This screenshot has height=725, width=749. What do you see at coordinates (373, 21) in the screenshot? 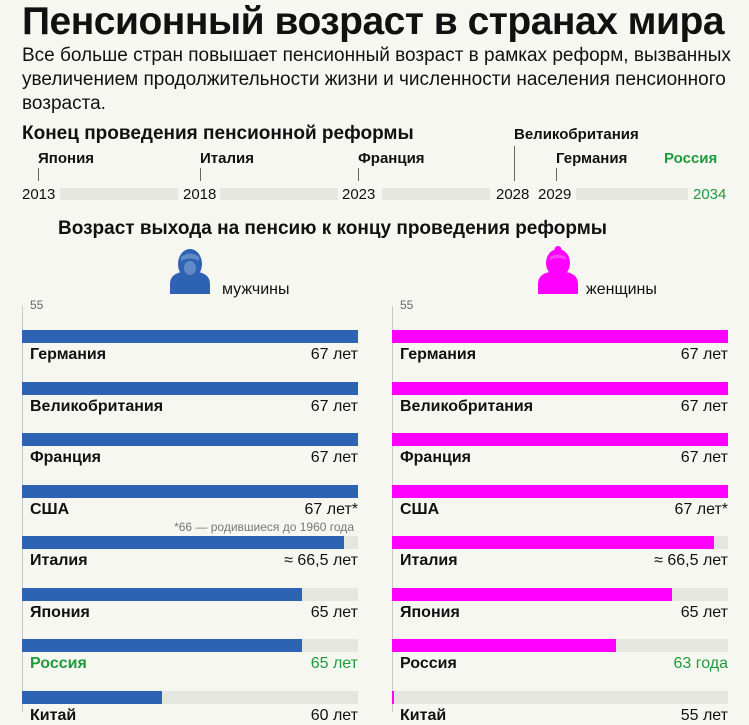
I see `page-title: Пенсионный возраст в странах мира` at bounding box center [373, 21].